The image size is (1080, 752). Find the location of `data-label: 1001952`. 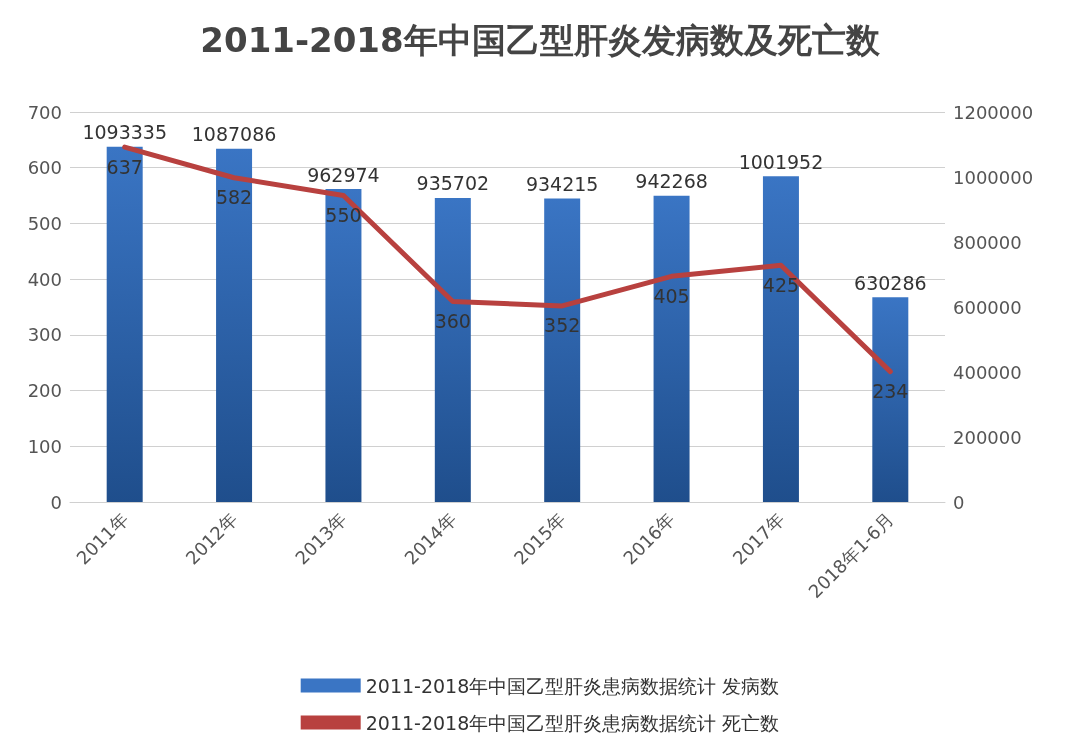

data-label: 1001952 is located at coordinates (781, 161).